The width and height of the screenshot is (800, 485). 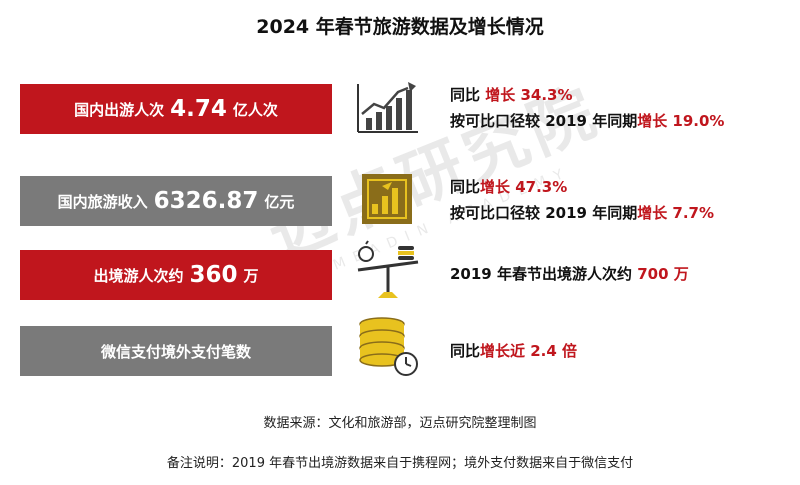 What do you see at coordinates (400, 463) in the screenshot?
I see `footnote: 备注说明：2019 年春节出境游数据来自于携程网；境外支付数据来自于微信支付` at bounding box center [400, 463].